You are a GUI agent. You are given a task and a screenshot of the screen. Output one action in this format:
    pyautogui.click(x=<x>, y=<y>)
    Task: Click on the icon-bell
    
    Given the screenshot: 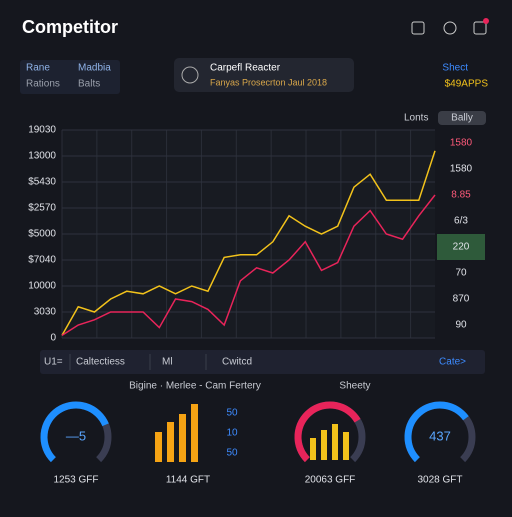 What is the action you would take?
    pyautogui.click(x=480, y=28)
    